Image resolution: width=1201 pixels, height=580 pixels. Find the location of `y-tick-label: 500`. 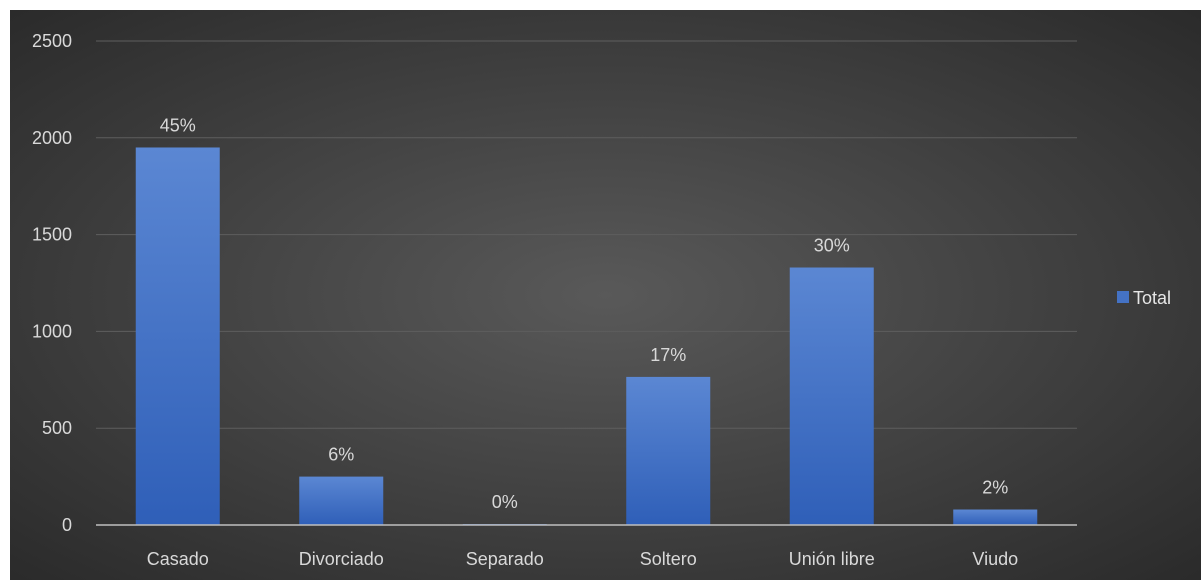

y-tick-label: 500 is located at coordinates (57, 428).